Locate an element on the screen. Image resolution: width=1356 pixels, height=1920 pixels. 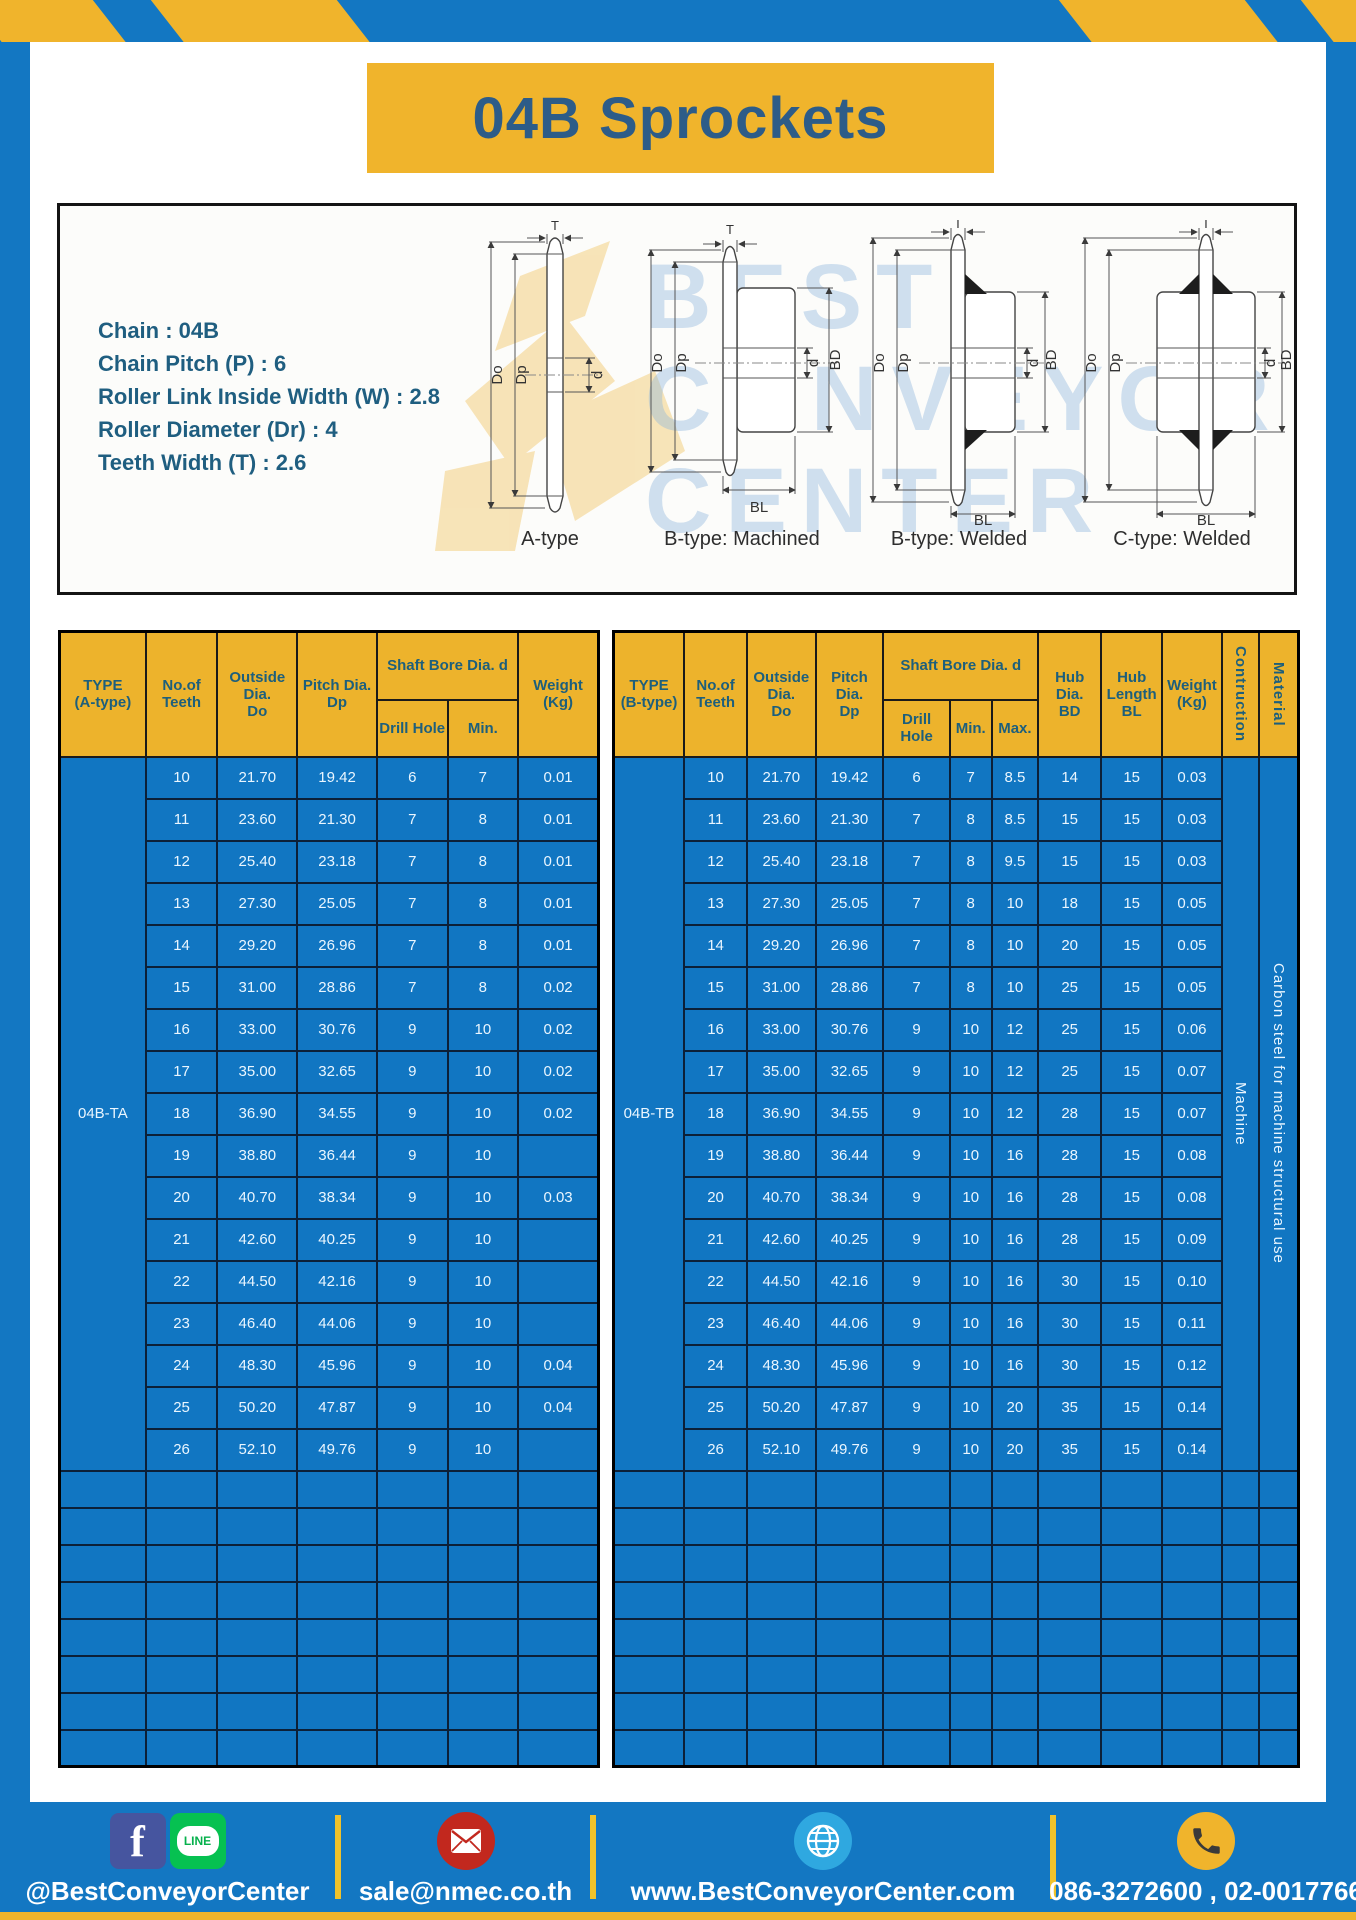
table-cell: 0.14 is located at coordinates (1192, 1407).